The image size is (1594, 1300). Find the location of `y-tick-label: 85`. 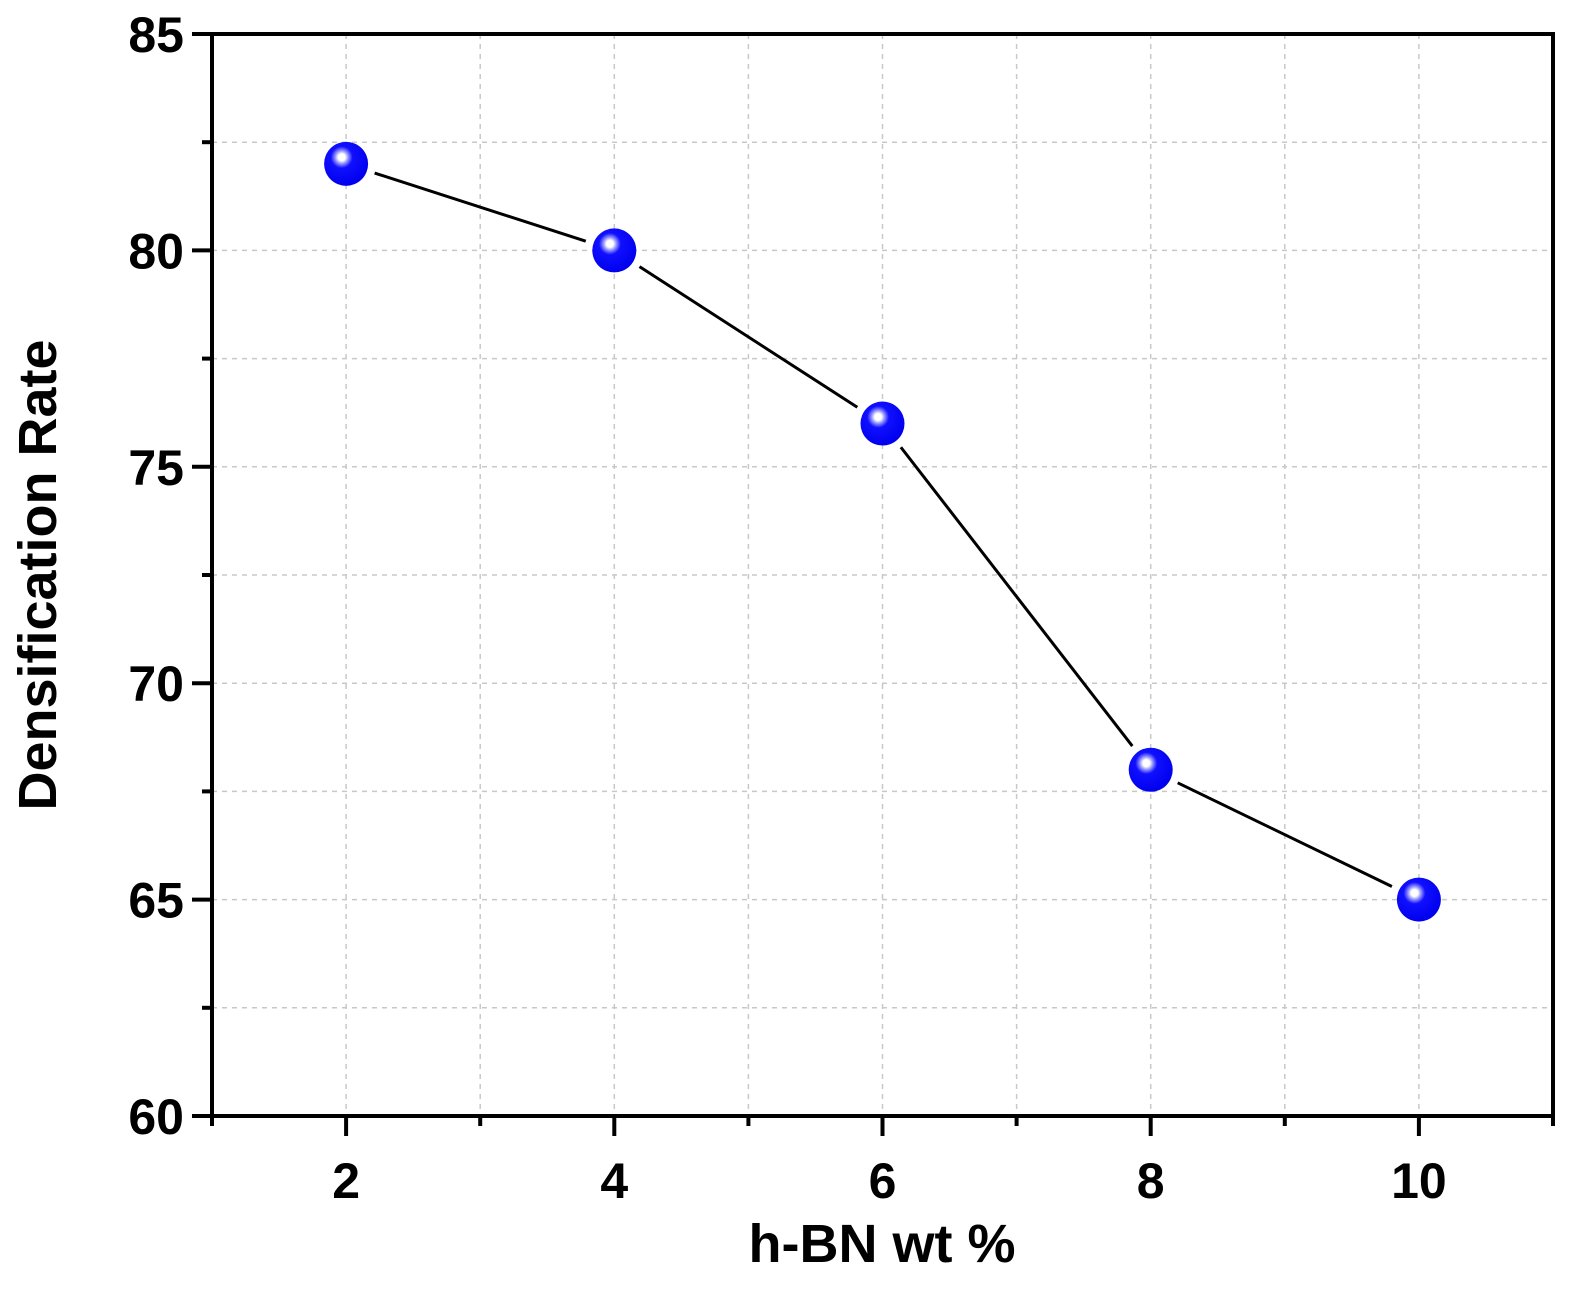

y-tick-label: 85 is located at coordinates (156, 35).